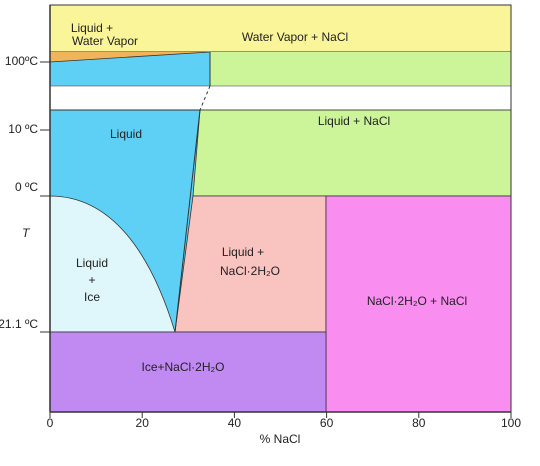  Describe the element at coordinates (130, 69) in the screenshot. I see `region-liquid-top` at that location.